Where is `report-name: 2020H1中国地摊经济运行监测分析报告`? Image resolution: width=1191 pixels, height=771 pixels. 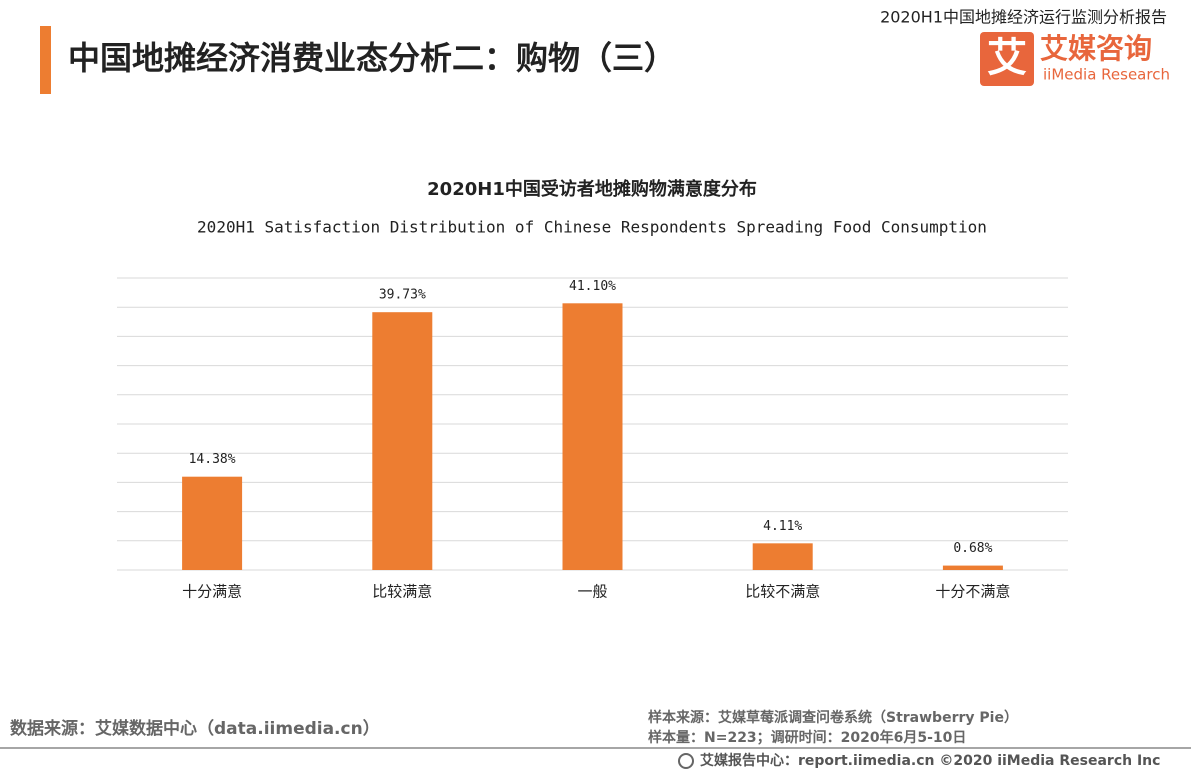
report-name: 2020H1中国地摊经济运行监测分析报告 is located at coordinates (1023, 17).